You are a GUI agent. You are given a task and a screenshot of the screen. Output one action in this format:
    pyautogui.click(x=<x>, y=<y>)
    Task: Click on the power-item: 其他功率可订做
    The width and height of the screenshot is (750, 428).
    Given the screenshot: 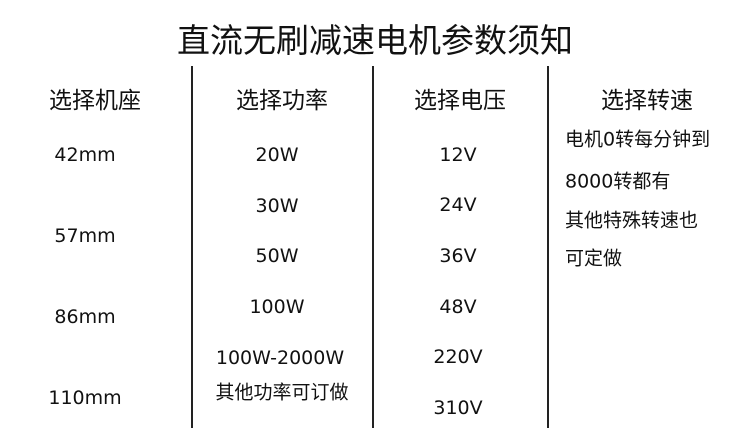 What is the action you would take?
    pyautogui.click(x=282, y=392)
    